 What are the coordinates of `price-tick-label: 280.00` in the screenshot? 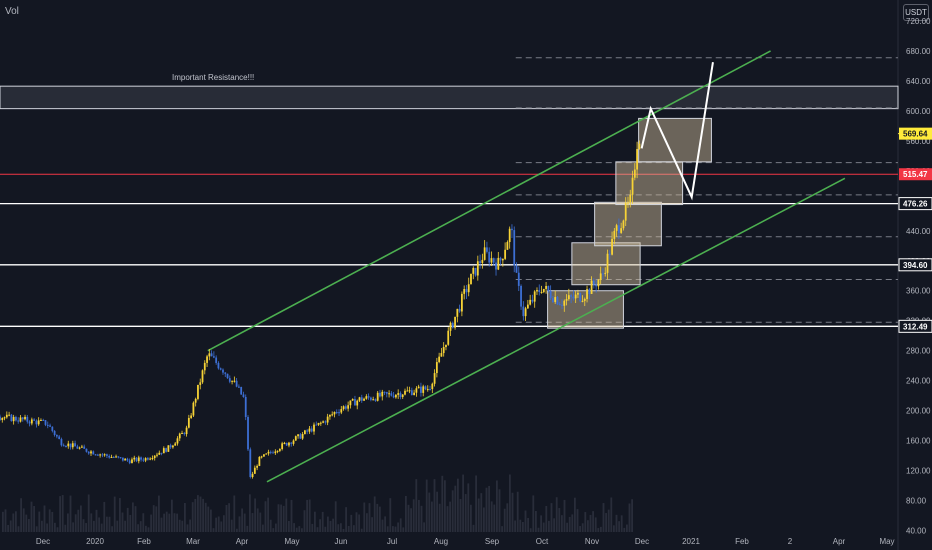 It's located at (918, 351).